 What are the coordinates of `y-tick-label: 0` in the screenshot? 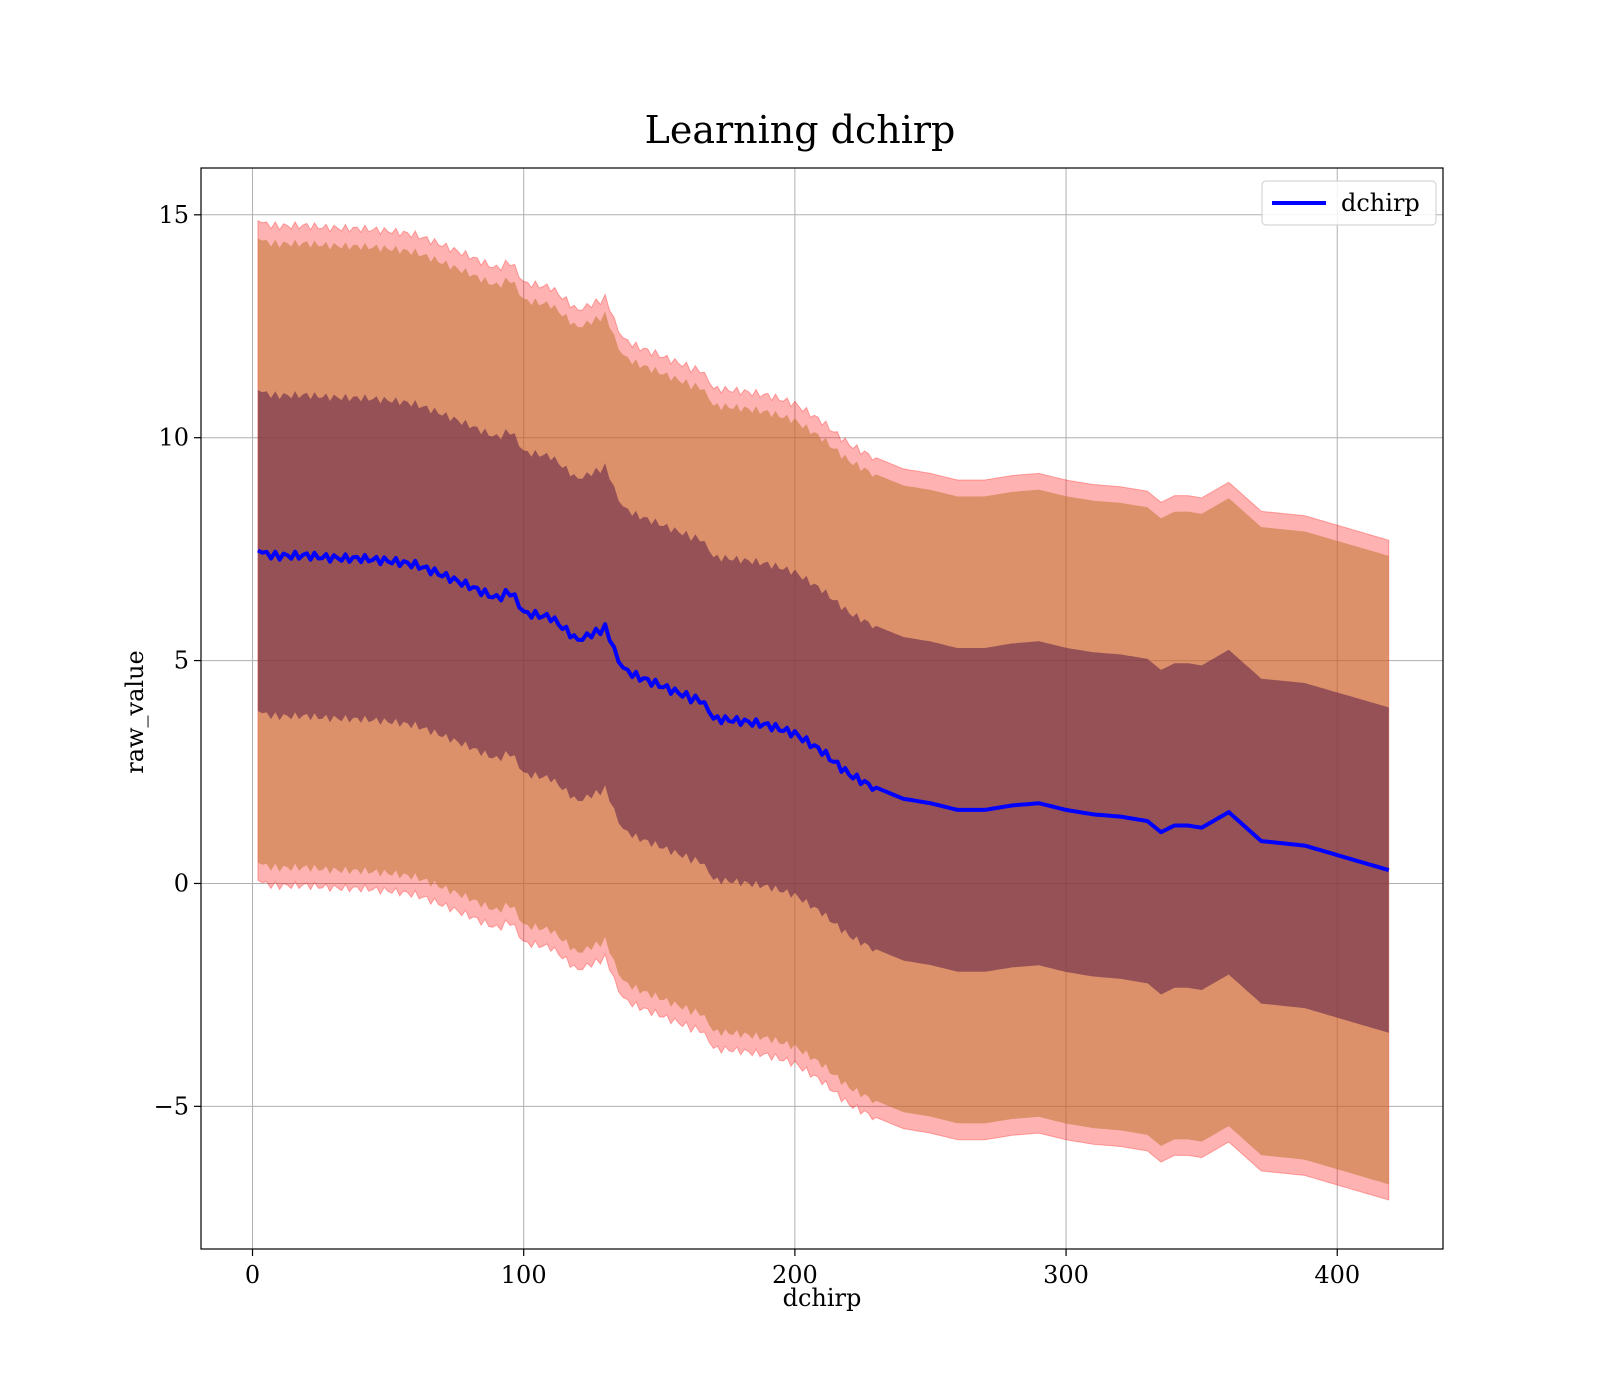 It's located at (181, 883).